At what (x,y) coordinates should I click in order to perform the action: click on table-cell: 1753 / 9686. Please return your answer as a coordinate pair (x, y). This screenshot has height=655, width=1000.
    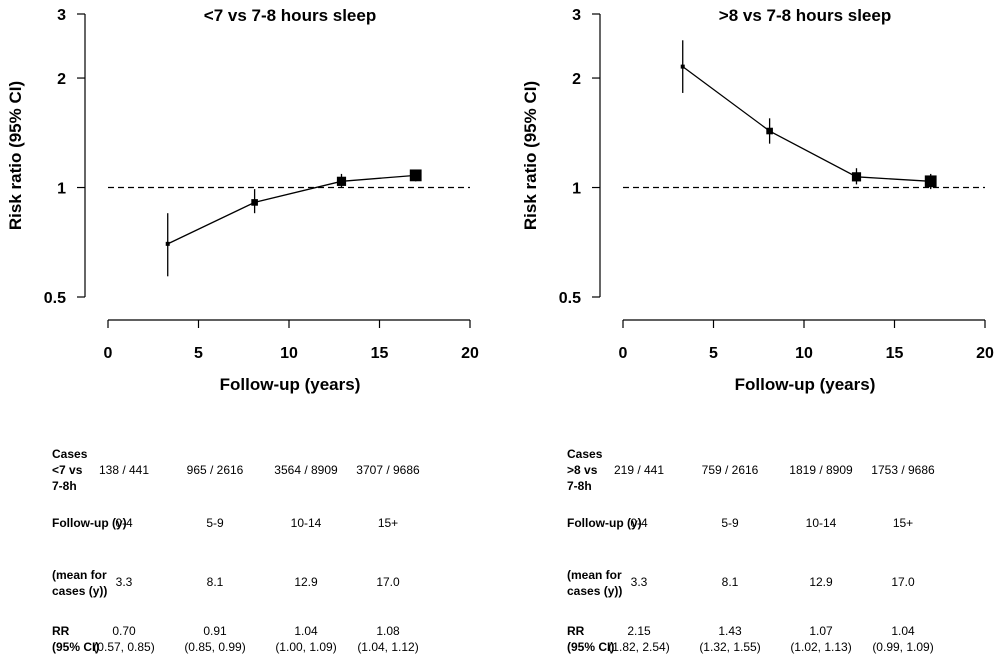
    Looking at the image, I should click on (903, 470).